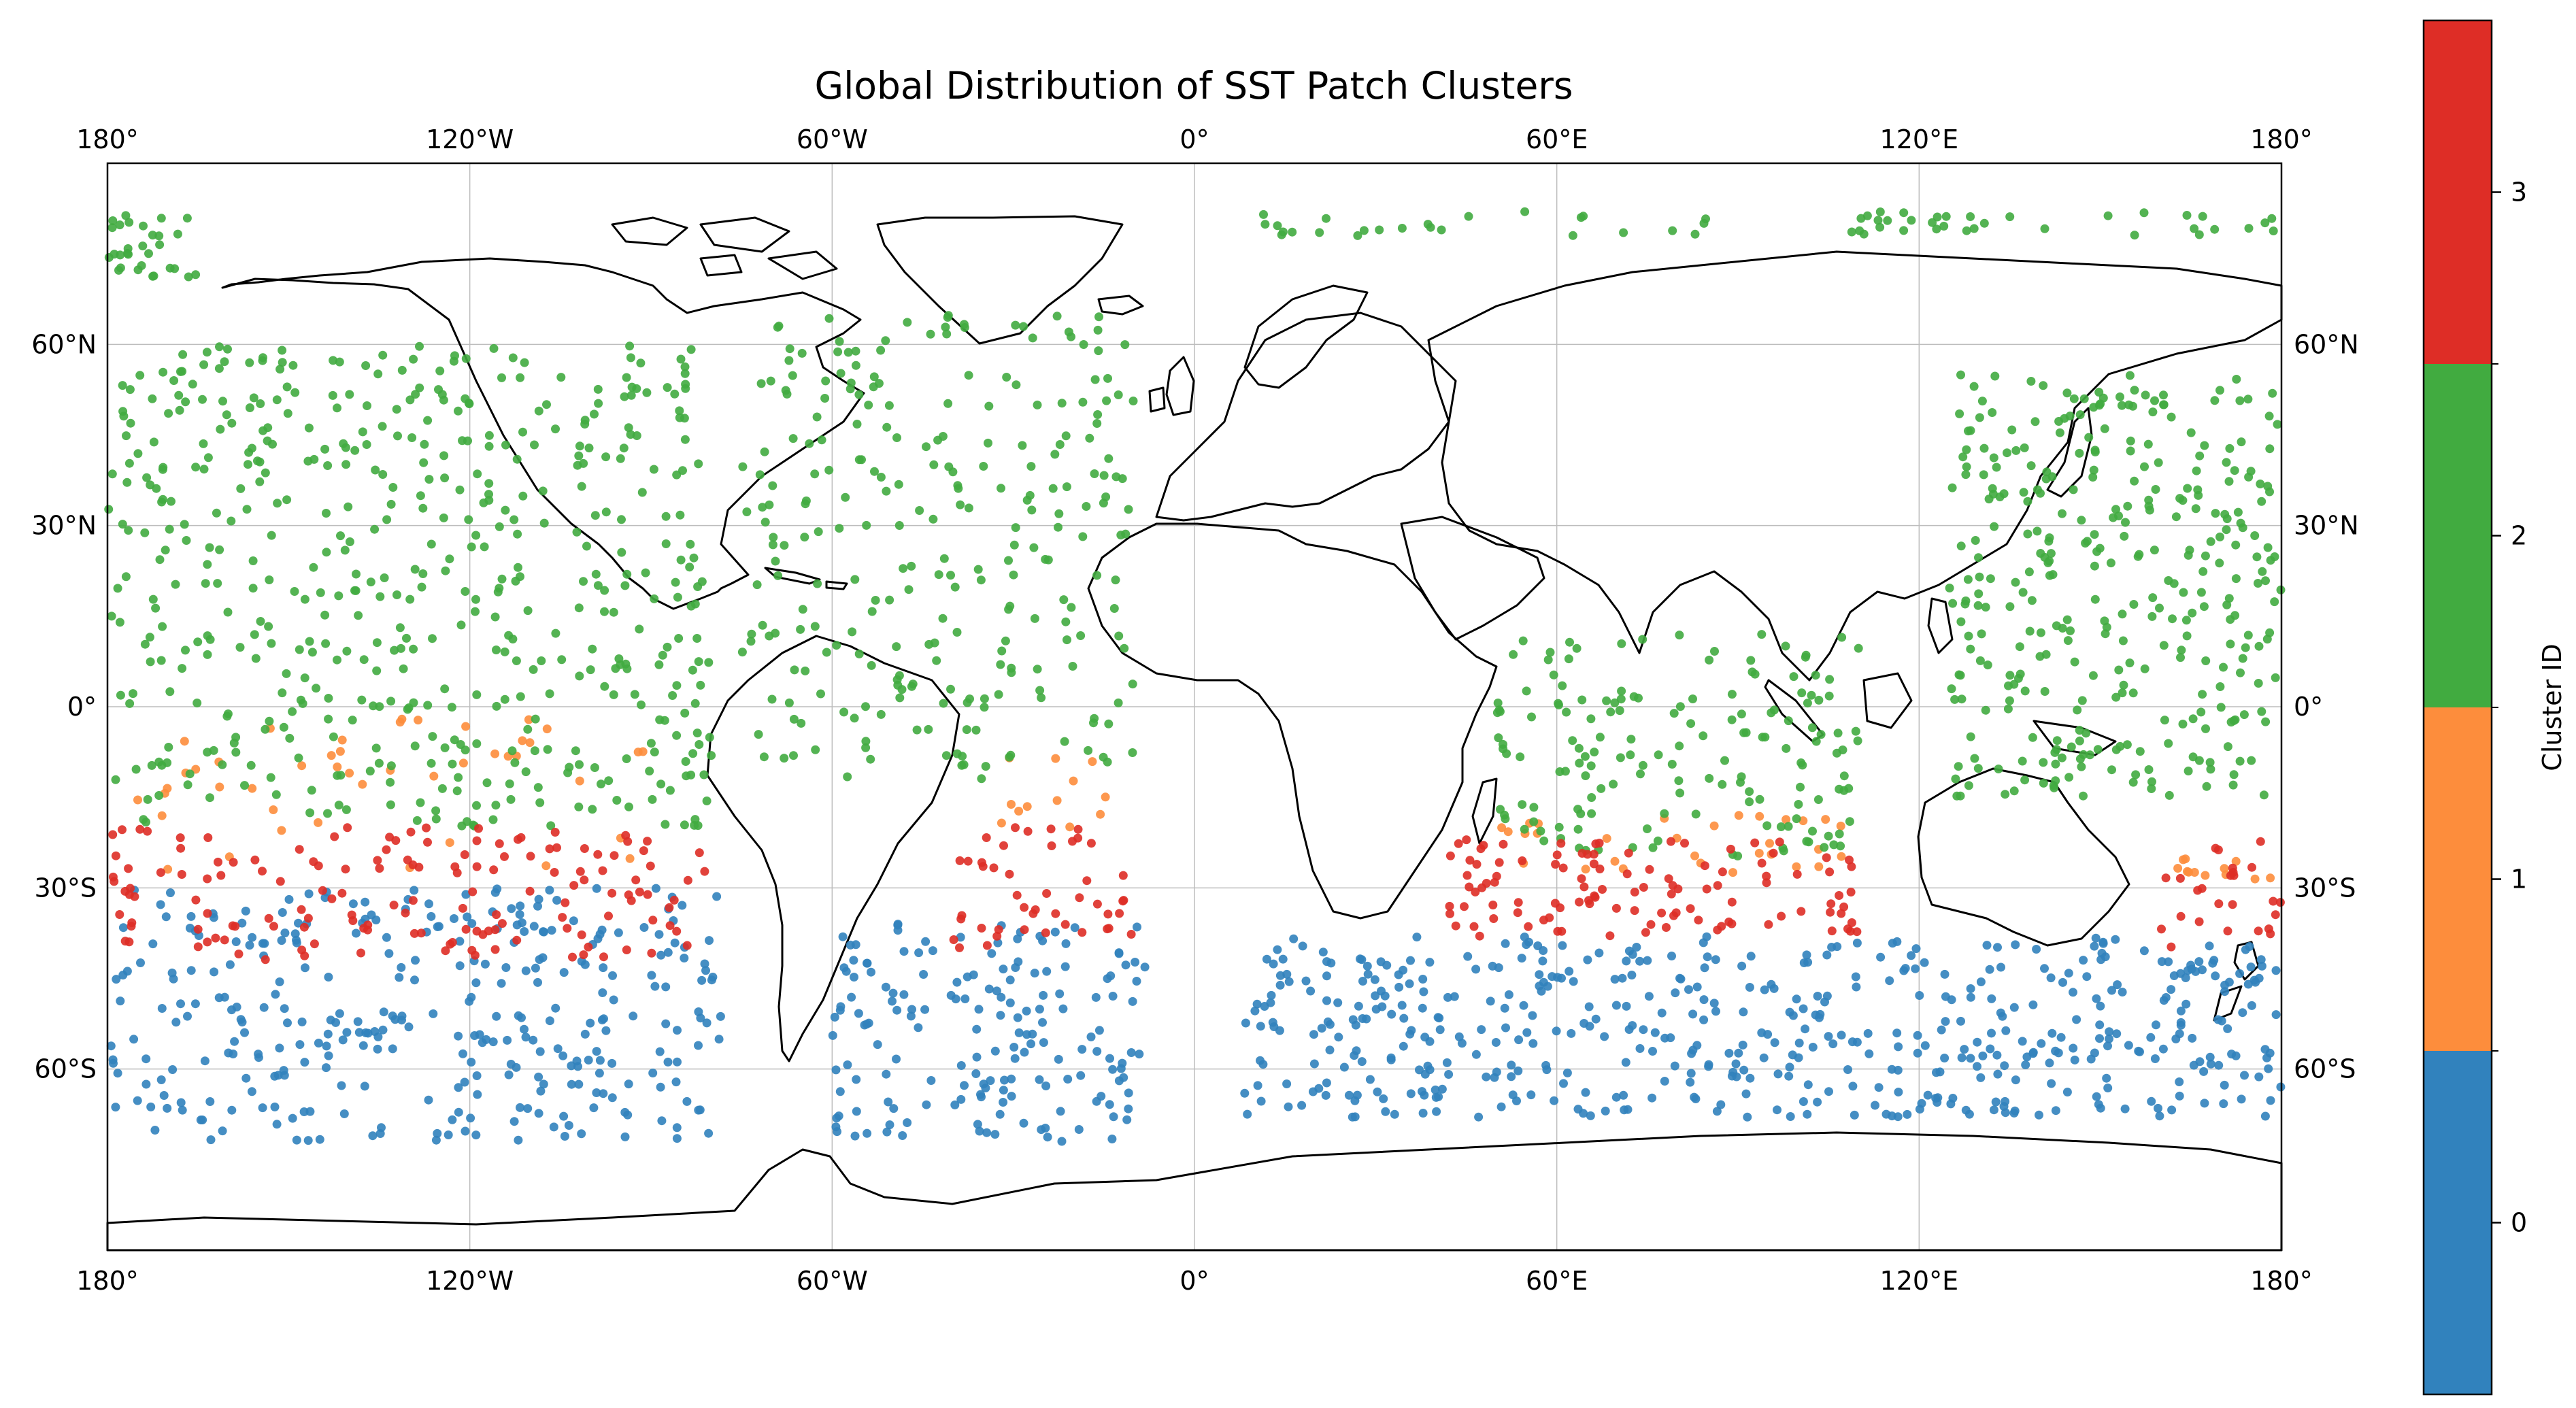 The image size is (2576, 1408). What do you see at coordinates (64, 344) in the screenshot?
I see `y-tick-label-left: 60°N` at bounding box center [64, 344].